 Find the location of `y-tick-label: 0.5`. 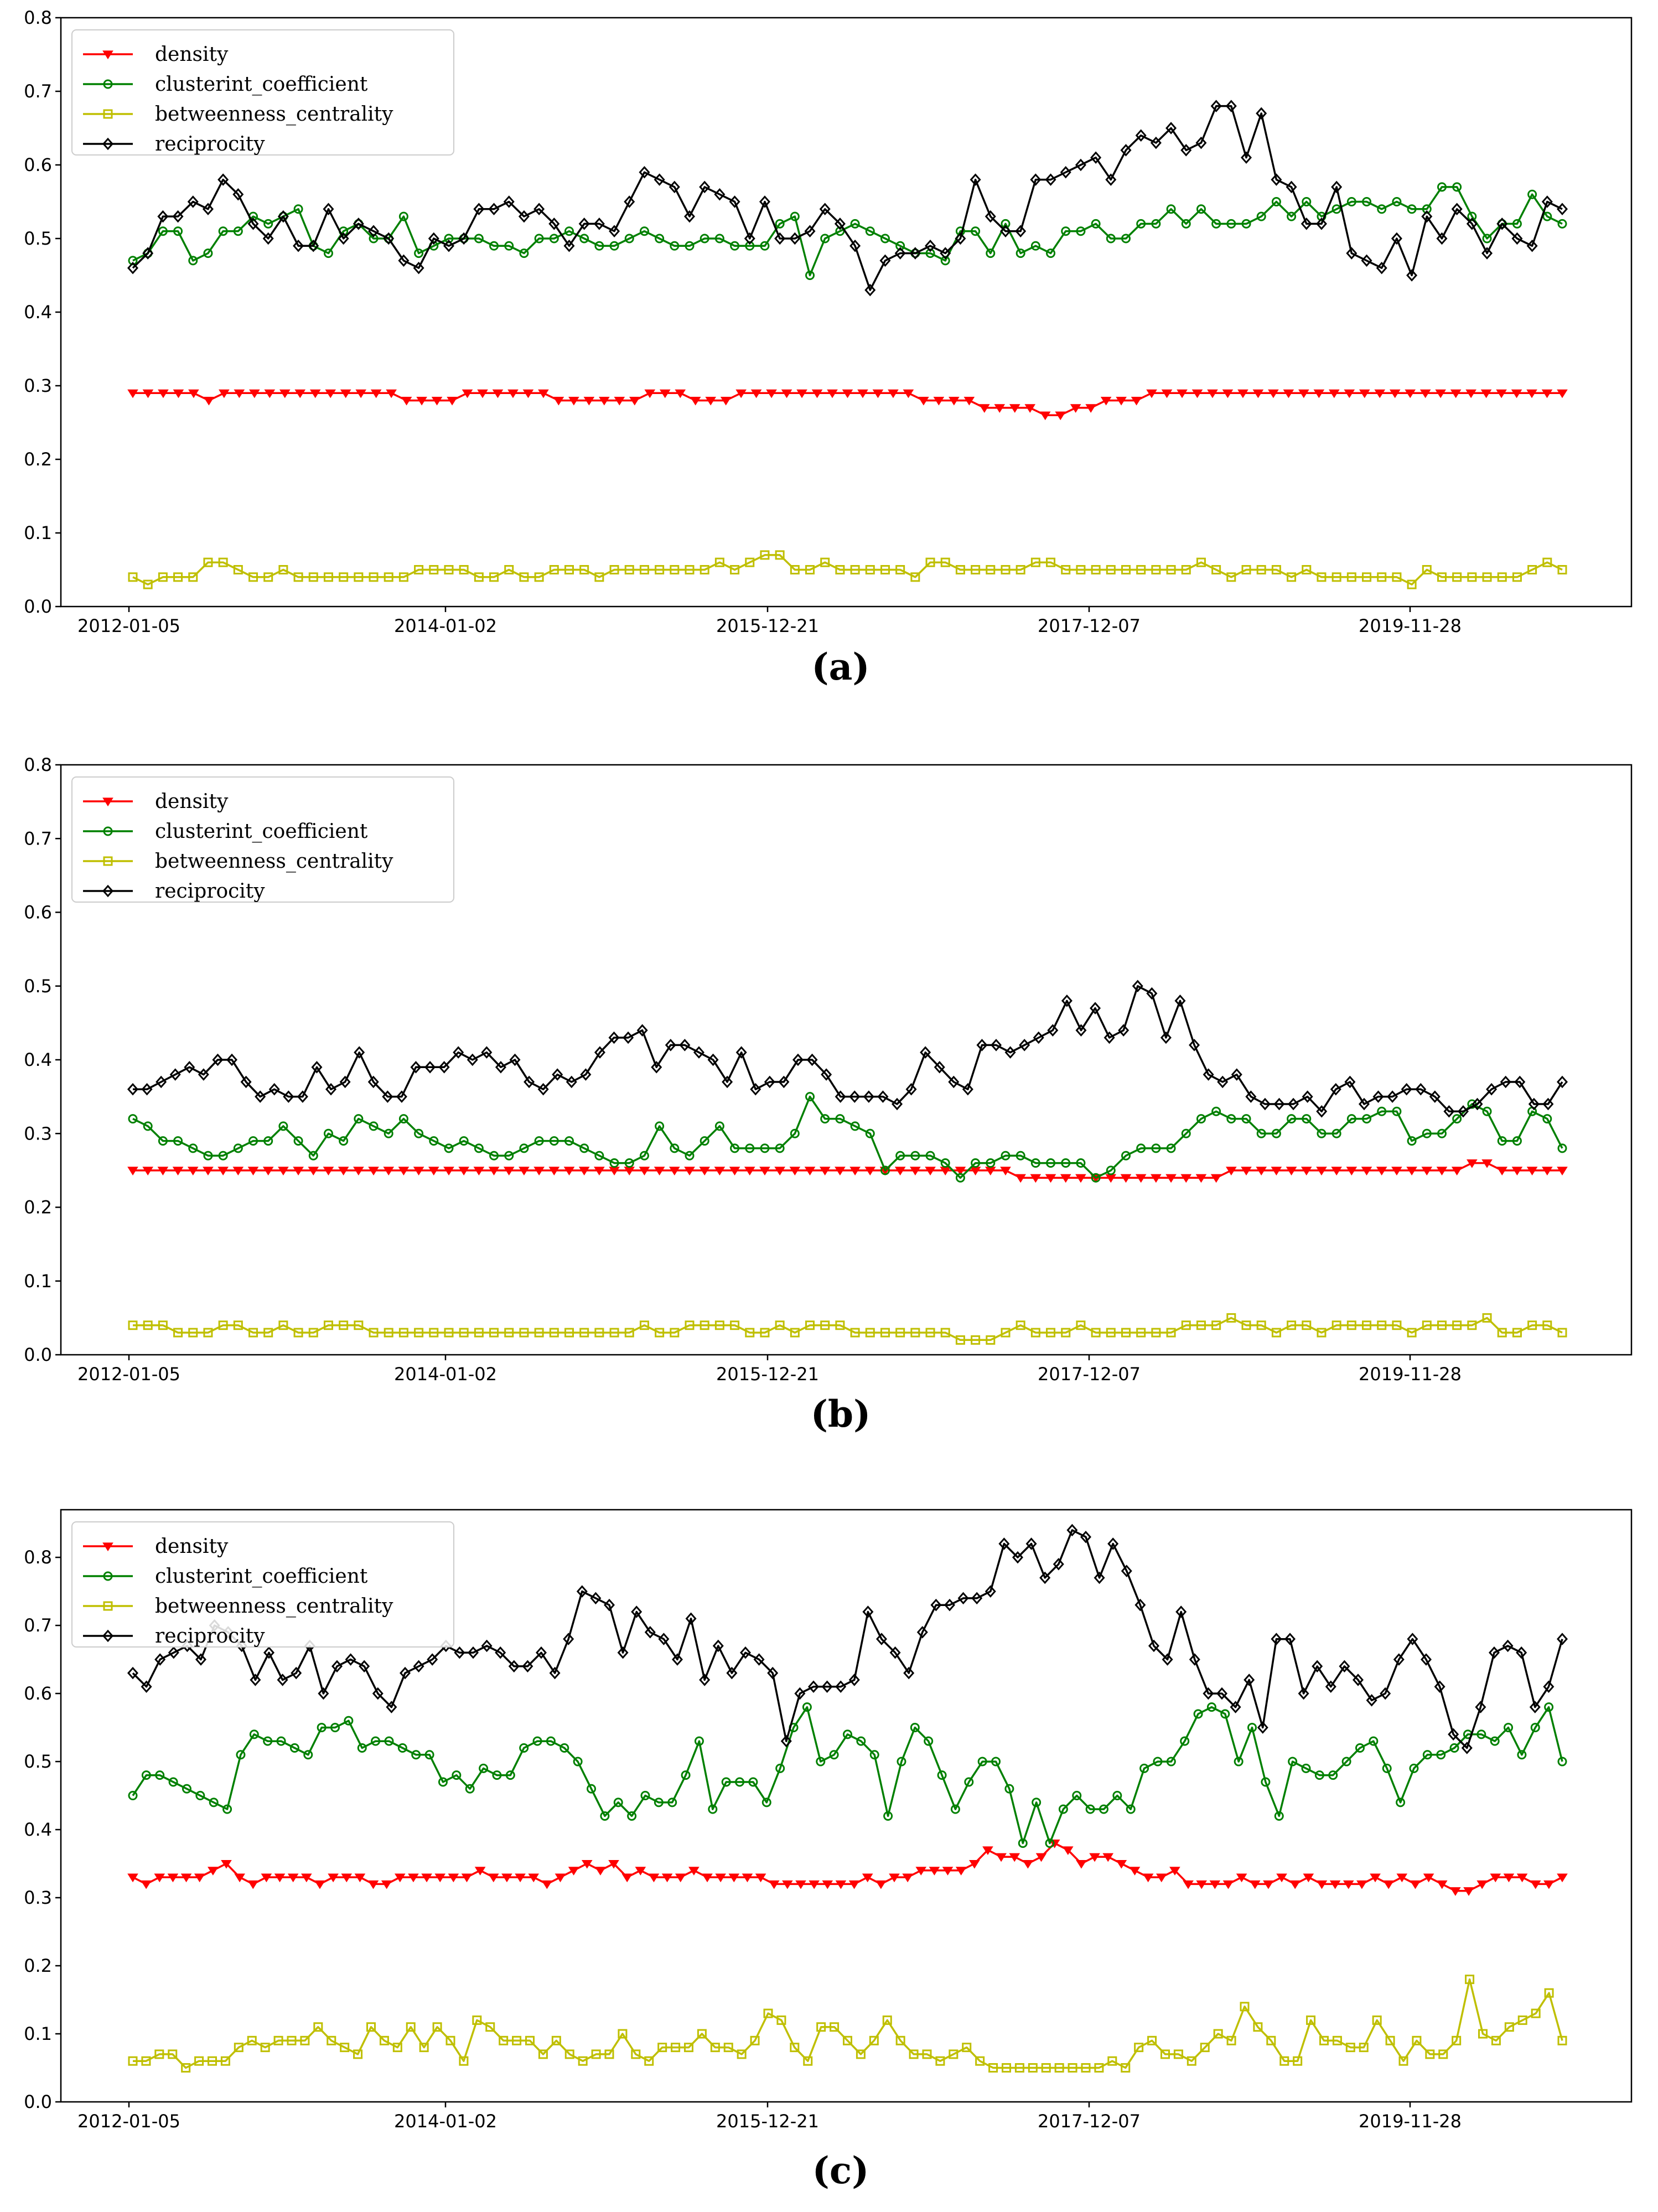

y-tick-label: 0.5 is located at coordinates (38, 238).